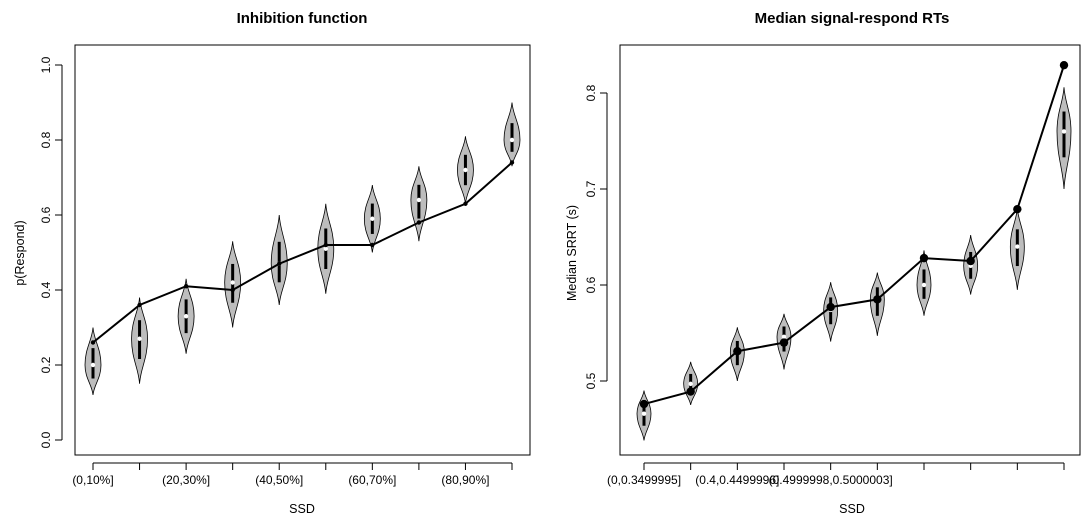  What do you see at coordinates (596, 236) in the screenshot?
I see `median-srrt-y-axis: 0.5 0.6 0.7 0.8` at bounding box center [596, 236].